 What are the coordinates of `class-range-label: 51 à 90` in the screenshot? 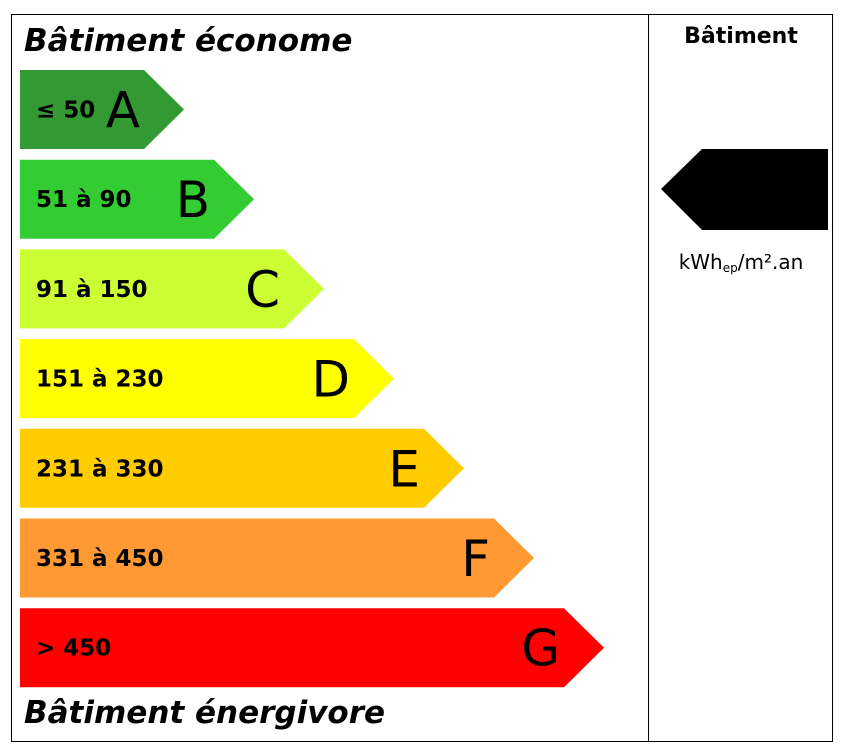 It's located at (84, 200).